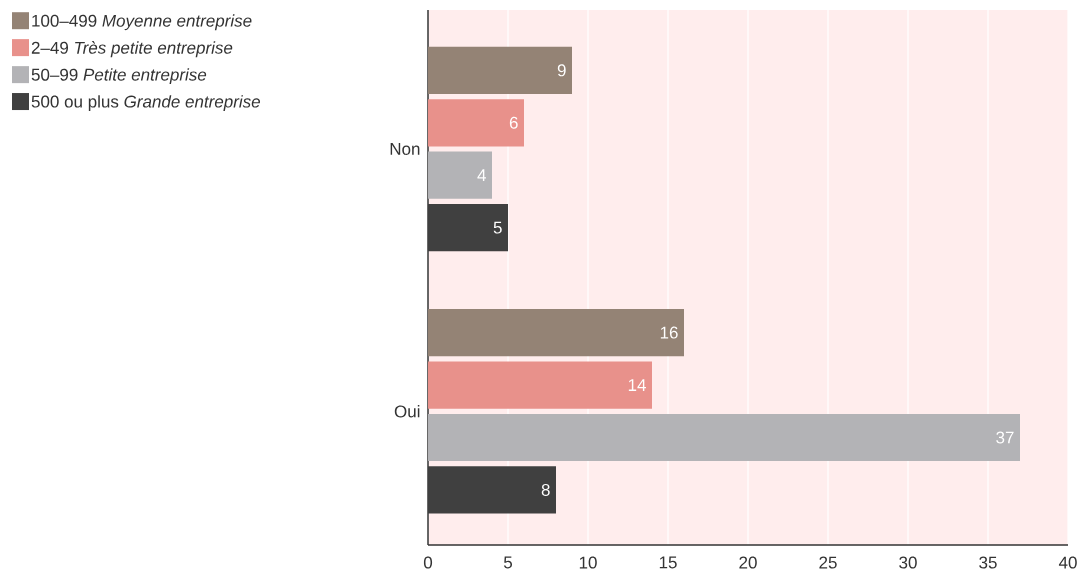 Image resolution: width=1083 pixels, height=587 pixels. What do you see at coordinates (588, 562) in the screenshot?
I see `x-tick-label: 10` at bounding box center [588, 562].